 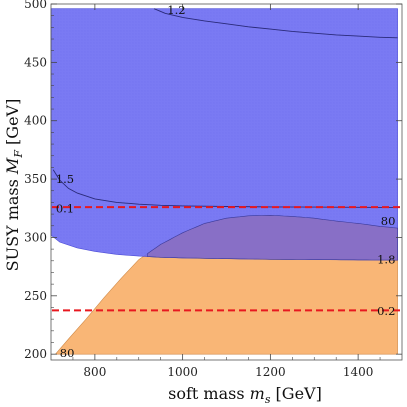 What do you see at coordinates (176, 10) in the screenshot?
I see `contour-label-1: 1.2` at bounding box center [176, 10].